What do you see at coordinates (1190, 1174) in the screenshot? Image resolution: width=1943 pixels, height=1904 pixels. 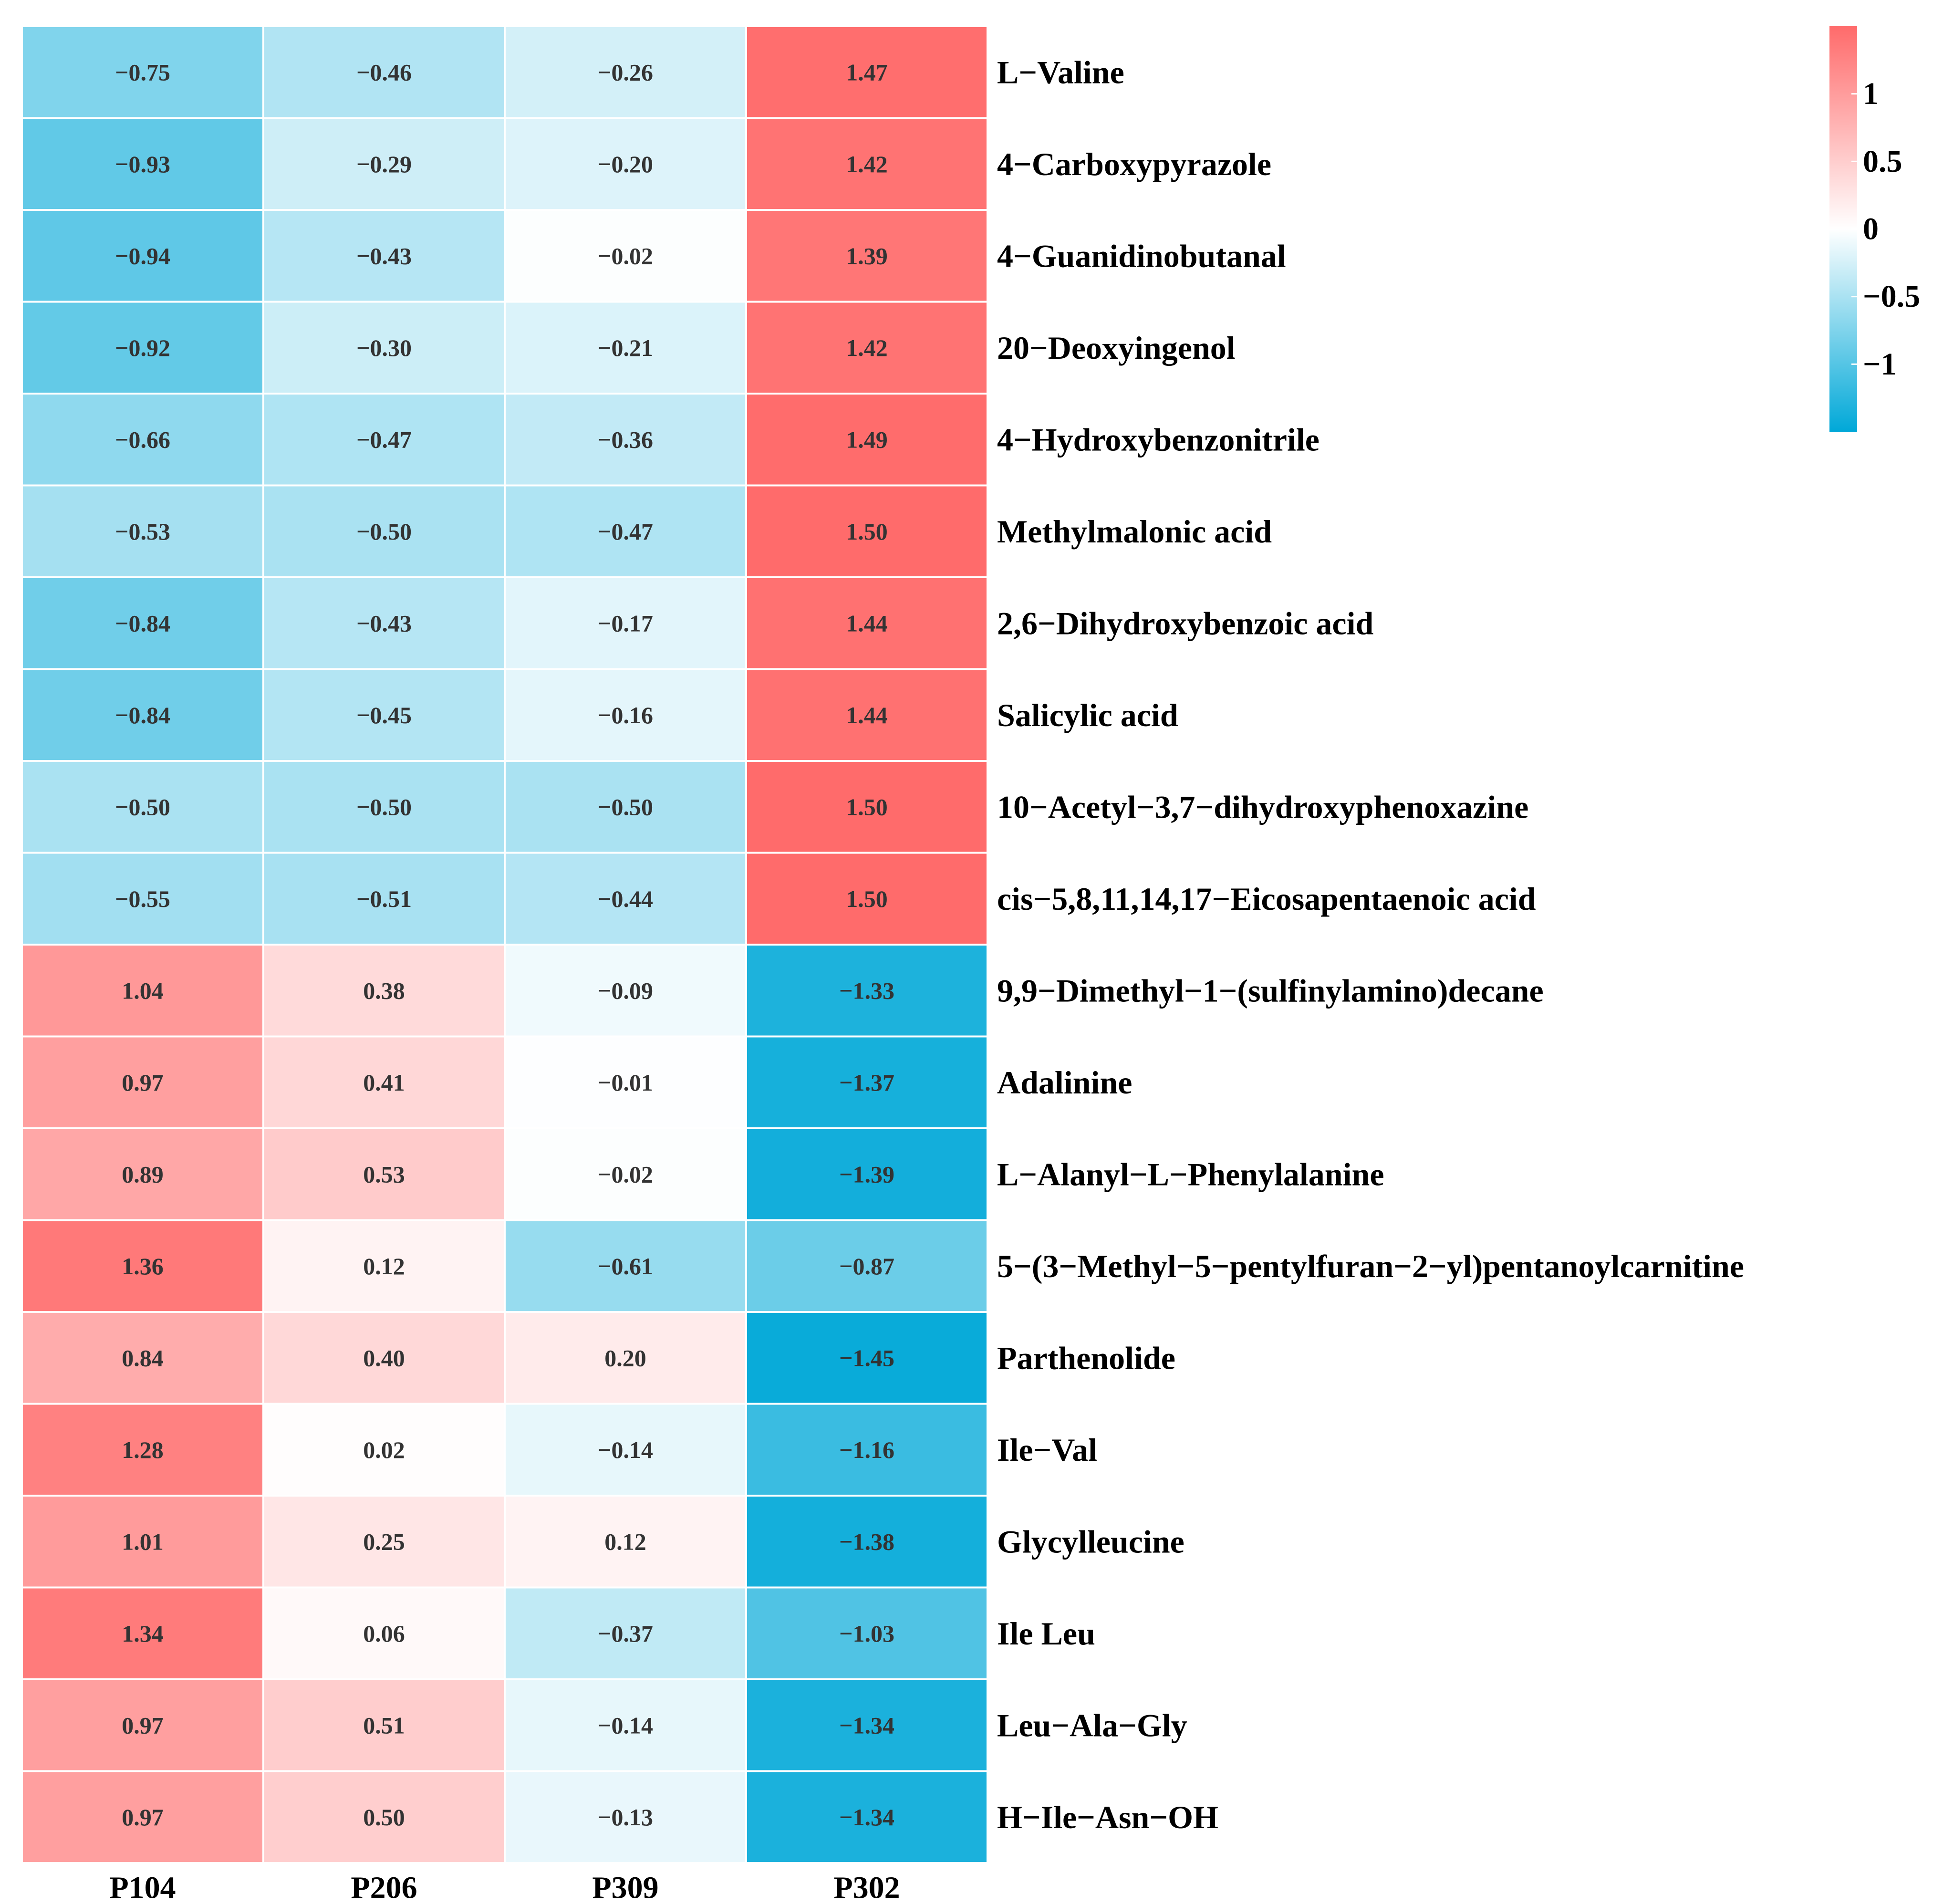 I see `row-label: L−Alanyl−L−Phenylalanine` at bounding box center [1190, 1174].